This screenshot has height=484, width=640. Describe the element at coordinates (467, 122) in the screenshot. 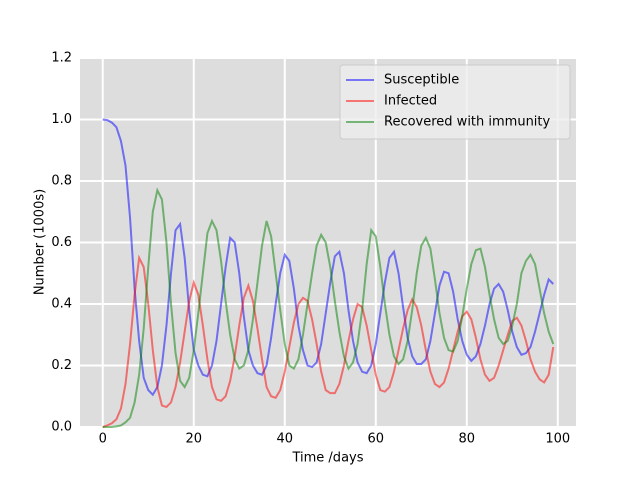

I see `legend-label: Recovered with immunity` at that location.